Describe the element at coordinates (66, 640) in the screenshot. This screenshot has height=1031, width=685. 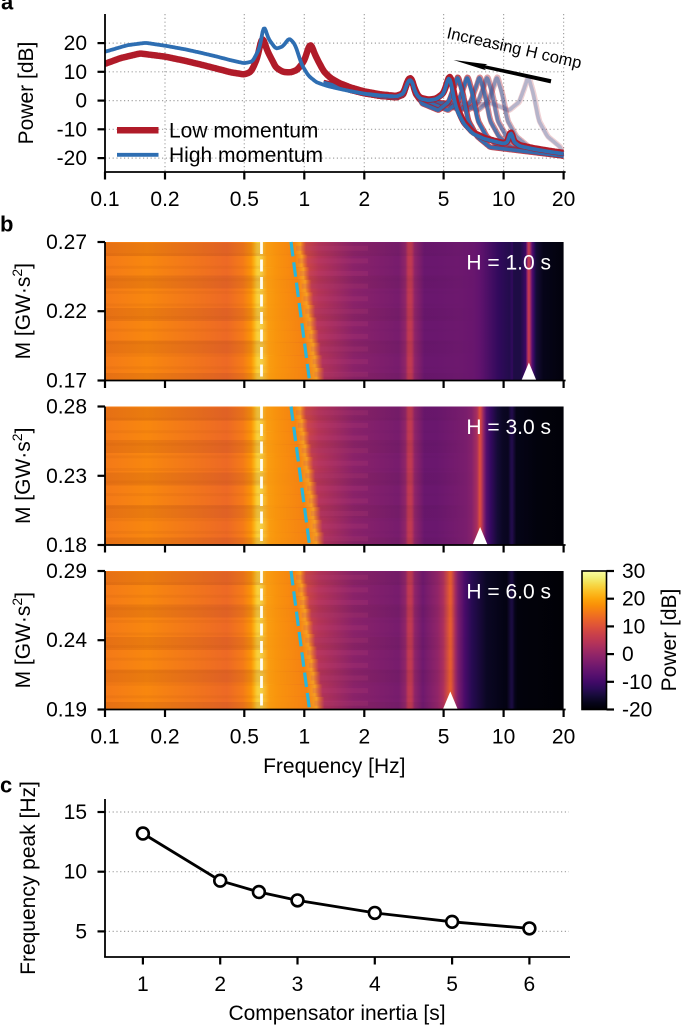
I see `svg-text: 0.24` at that location.